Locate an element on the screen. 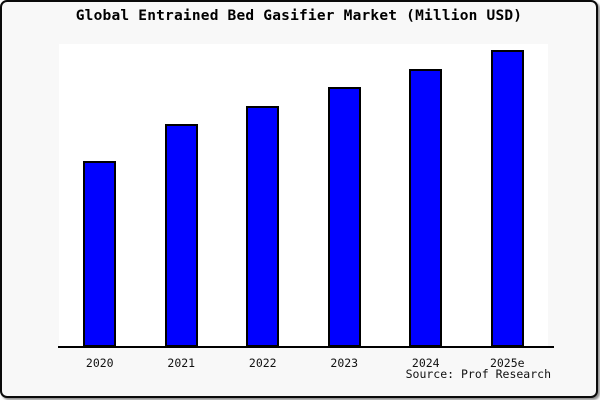 Image resolution: width=600 pixels, height=400 pixels. x-tick-label: 2024 is located at coordinates (425, 363).